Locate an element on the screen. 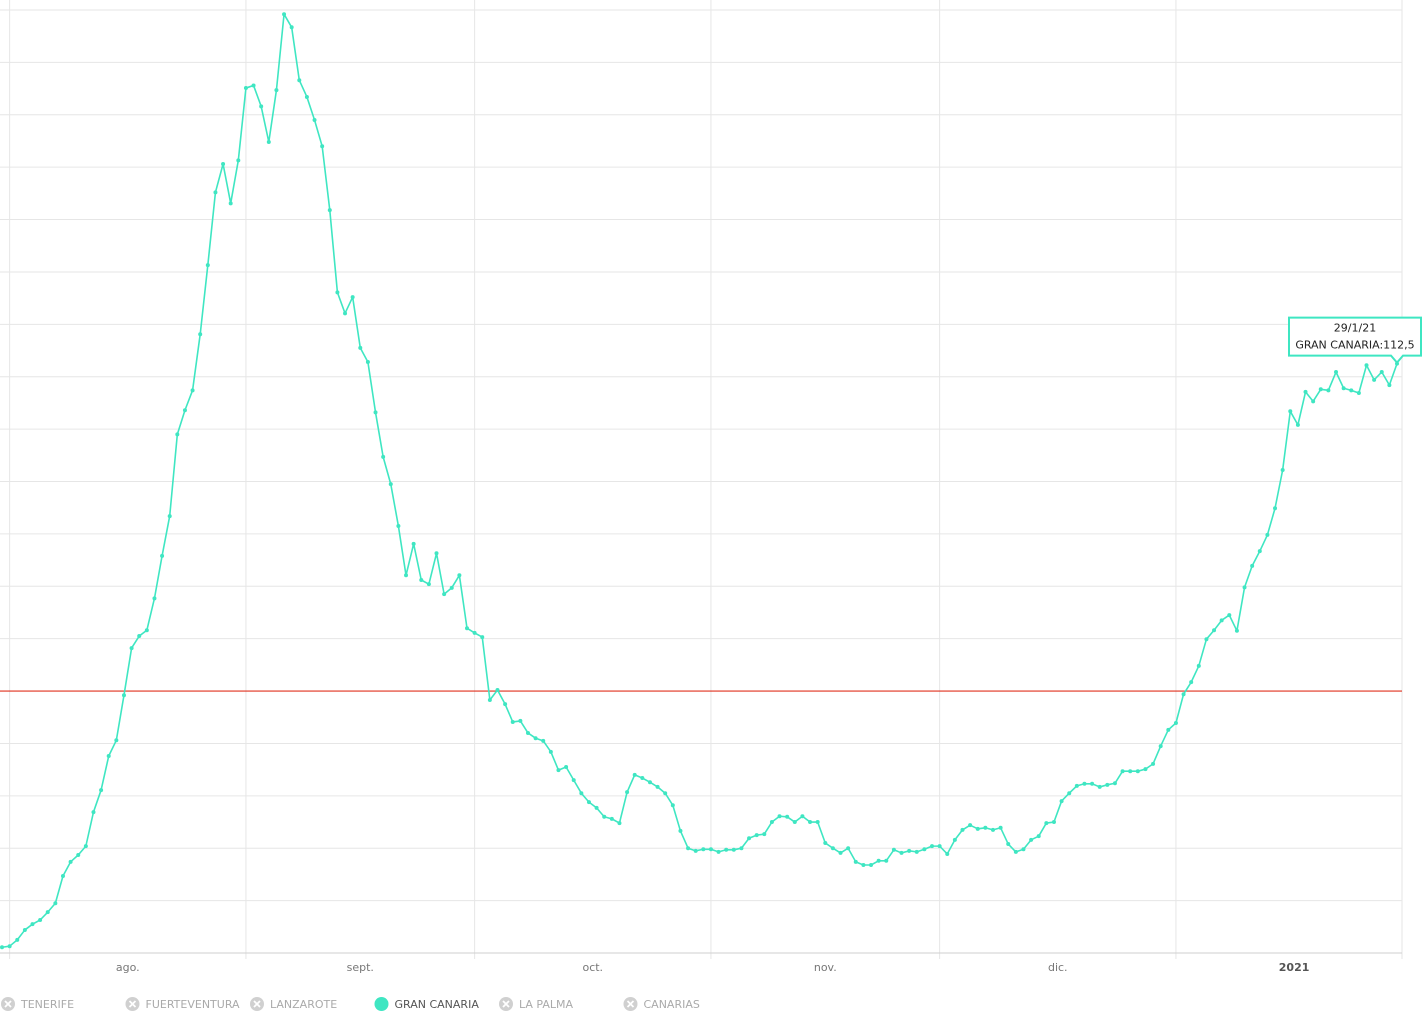 The width and height of the screenshot is (1425, 1025). legend-marker is located at coordinates (381, 1004).